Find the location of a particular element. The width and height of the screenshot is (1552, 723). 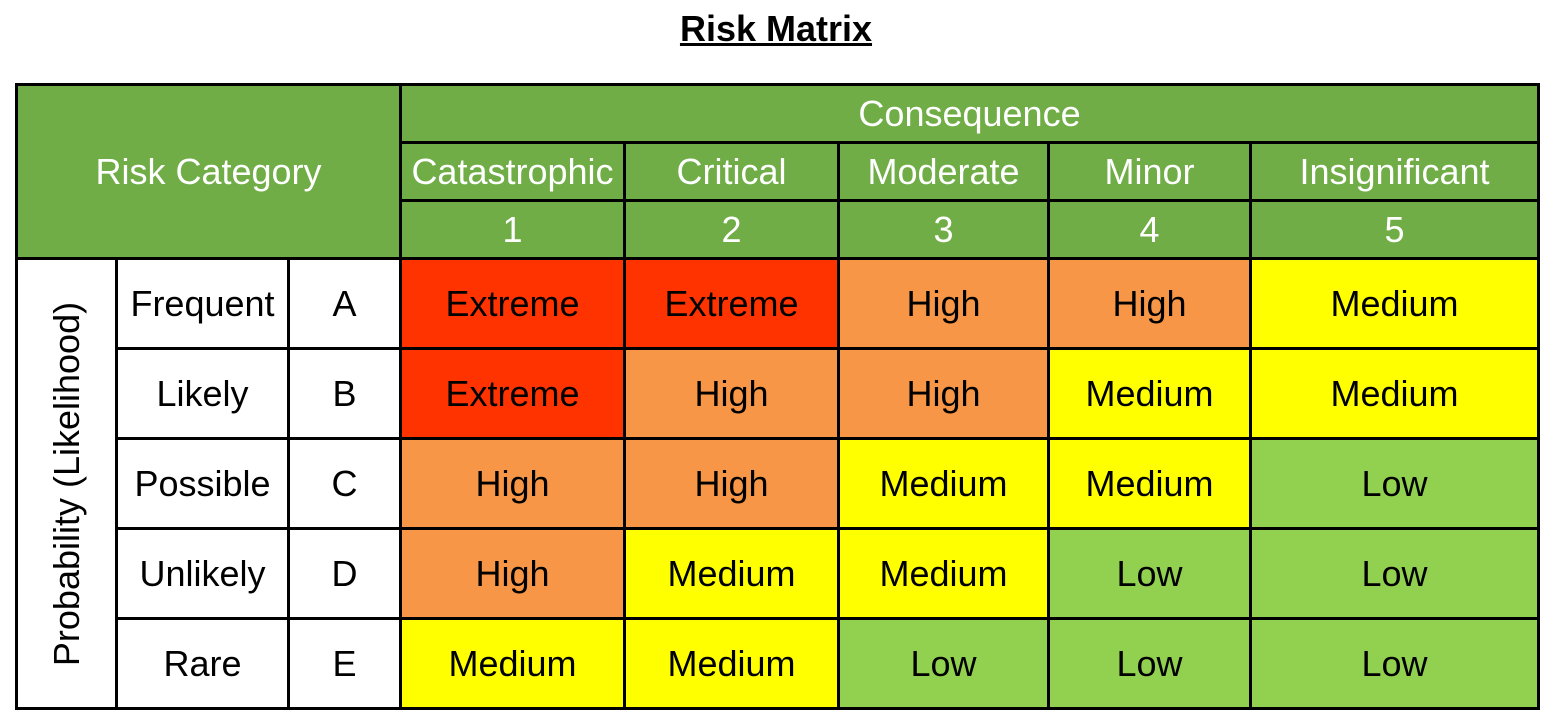

probability-axis-cell: Probability (Likelihood) is located at coordinates (66, 483).